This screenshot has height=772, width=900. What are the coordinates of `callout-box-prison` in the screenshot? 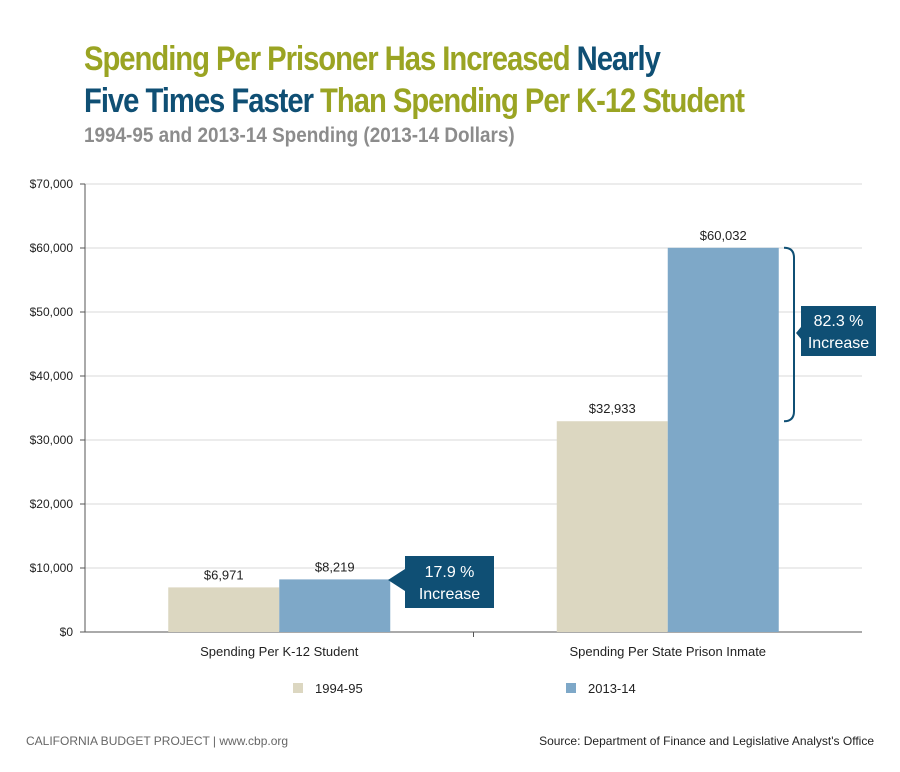 It's located at (836, 331).